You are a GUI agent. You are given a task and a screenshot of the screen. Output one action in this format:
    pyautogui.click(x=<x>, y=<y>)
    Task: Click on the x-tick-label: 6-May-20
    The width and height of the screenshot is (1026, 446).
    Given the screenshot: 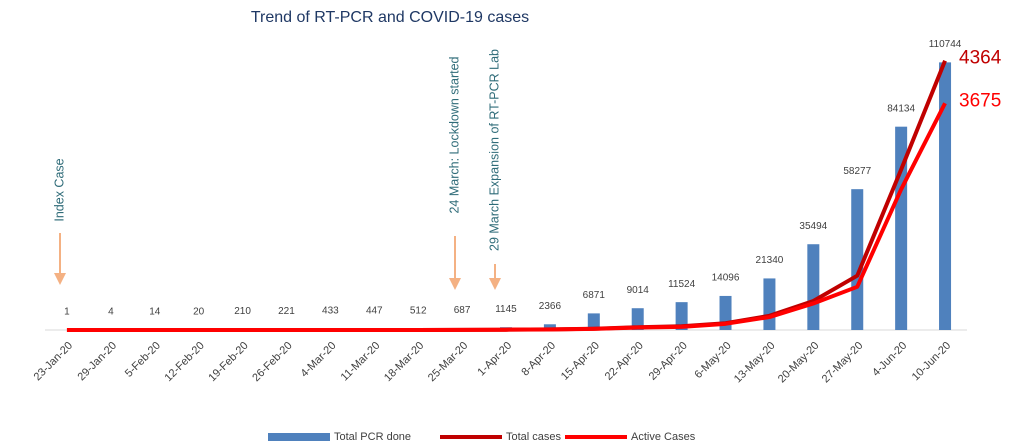 What is the action you would take?
    pyautogui.click(x=712, y=360)
    